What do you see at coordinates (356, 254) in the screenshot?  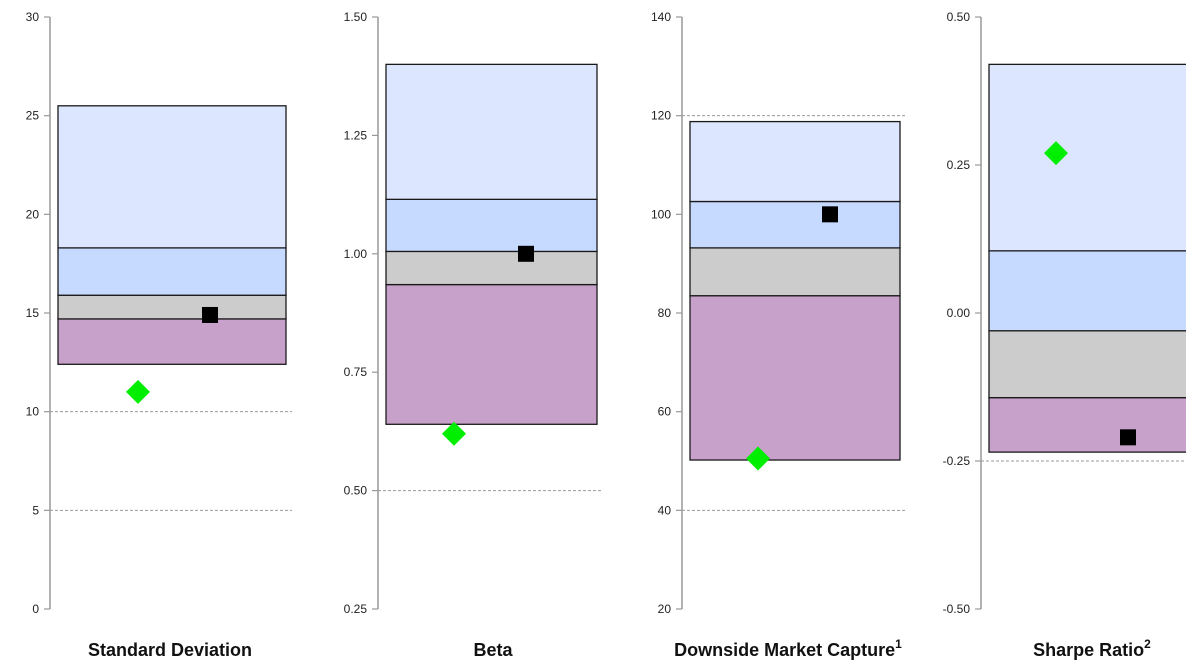 I see `y-tick-label: 1.00` at bounding box center [356, 254].